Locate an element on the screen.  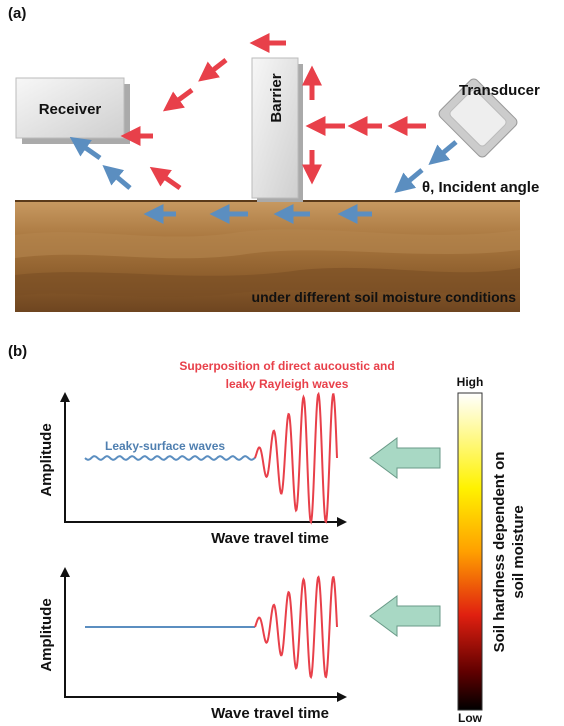
receiver is located at coordinates (70, 108).